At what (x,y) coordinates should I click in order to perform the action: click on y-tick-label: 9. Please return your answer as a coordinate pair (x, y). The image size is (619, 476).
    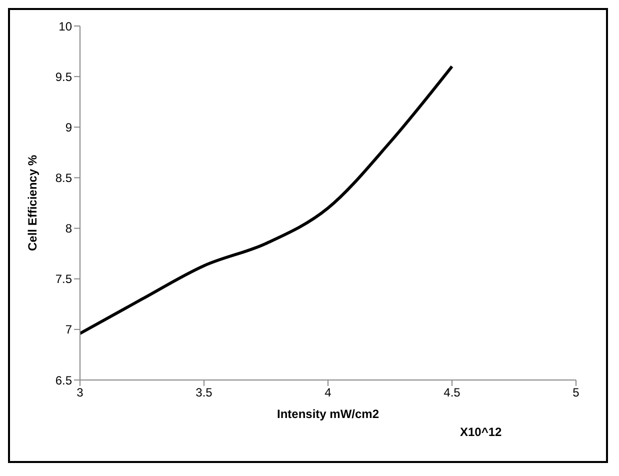
    Looking at the image, I should click on (68, 127).